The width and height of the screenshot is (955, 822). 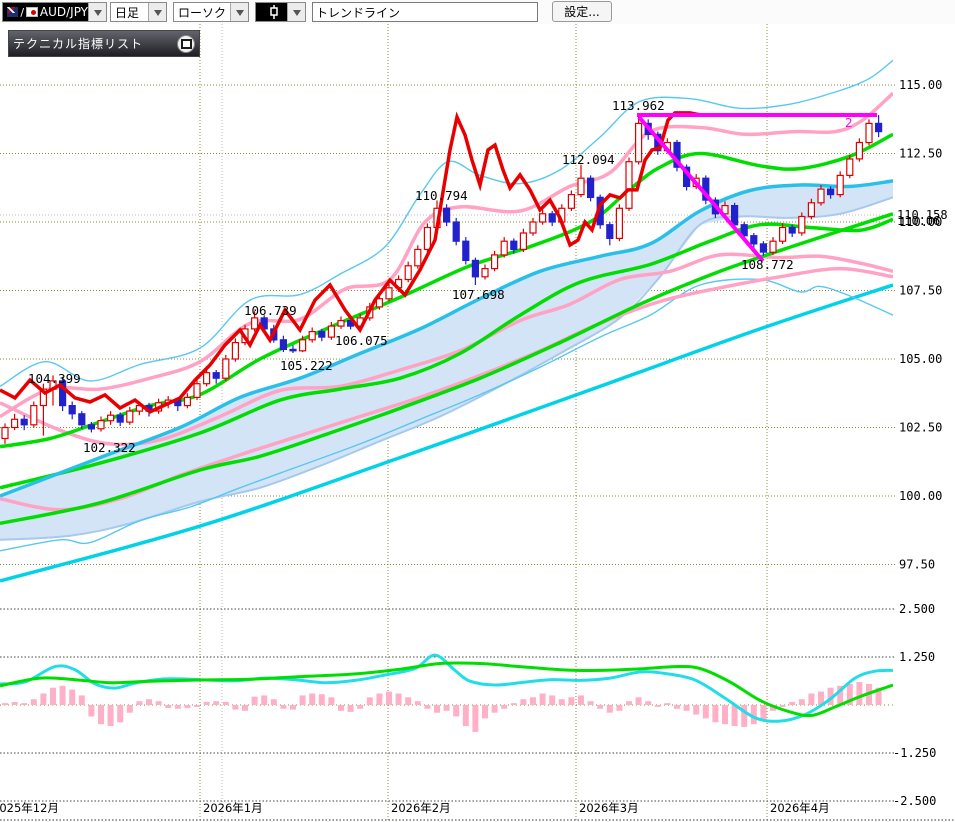 I want to click on candle-style-select, so click(x=280, y=12).